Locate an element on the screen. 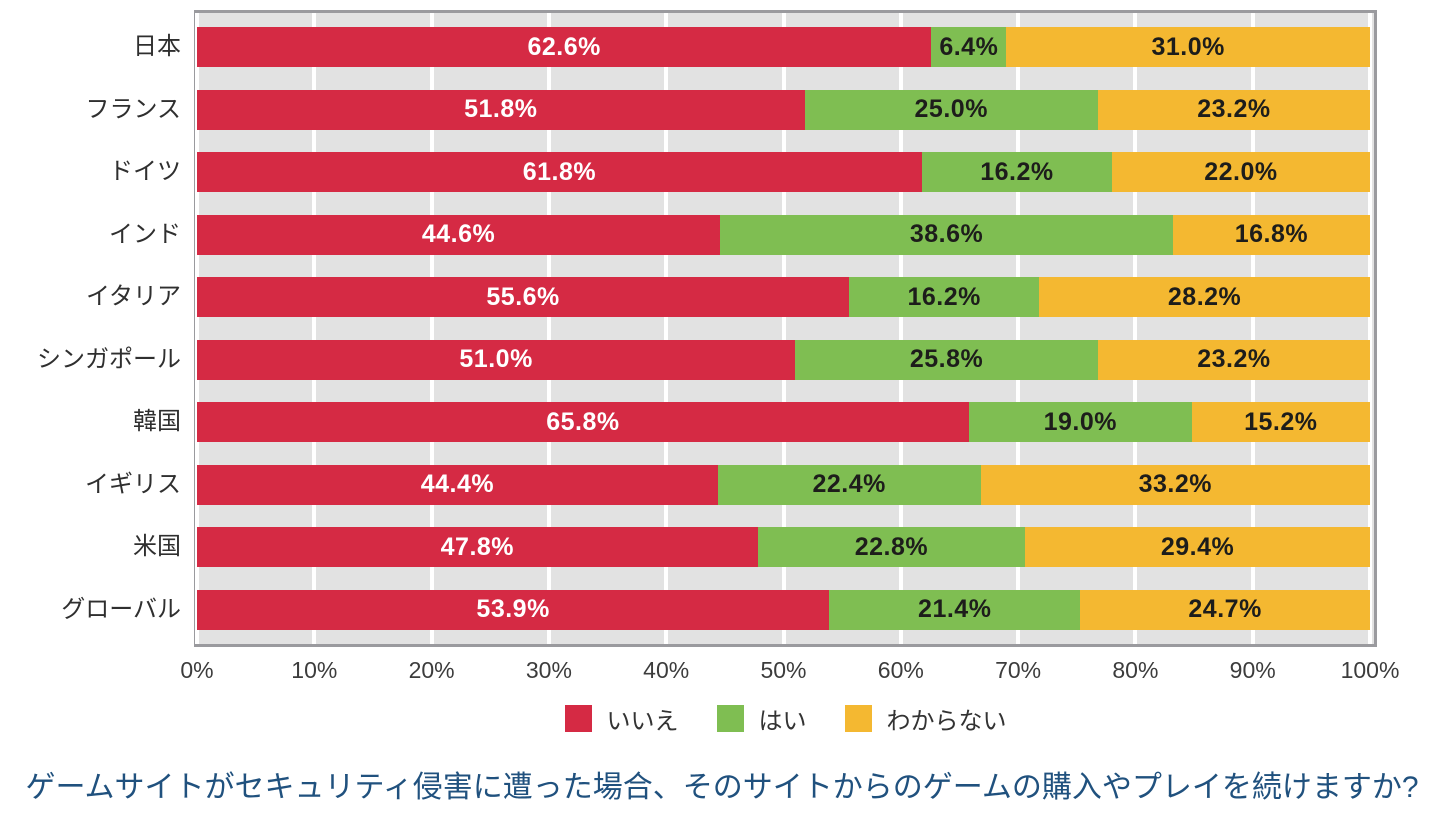 This screenshot has width=1444, height=813. bar-row: 55.6% 16.2% 28.2% is located at coordinates (783, 297).